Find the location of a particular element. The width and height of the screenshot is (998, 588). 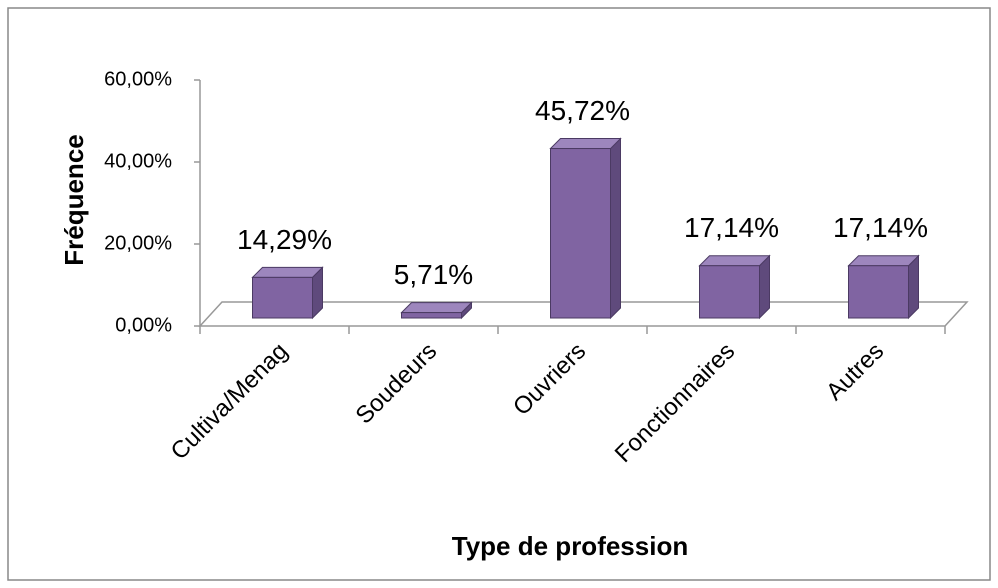

y-tick-label: 60,00% is located at coordinates (138, 79).